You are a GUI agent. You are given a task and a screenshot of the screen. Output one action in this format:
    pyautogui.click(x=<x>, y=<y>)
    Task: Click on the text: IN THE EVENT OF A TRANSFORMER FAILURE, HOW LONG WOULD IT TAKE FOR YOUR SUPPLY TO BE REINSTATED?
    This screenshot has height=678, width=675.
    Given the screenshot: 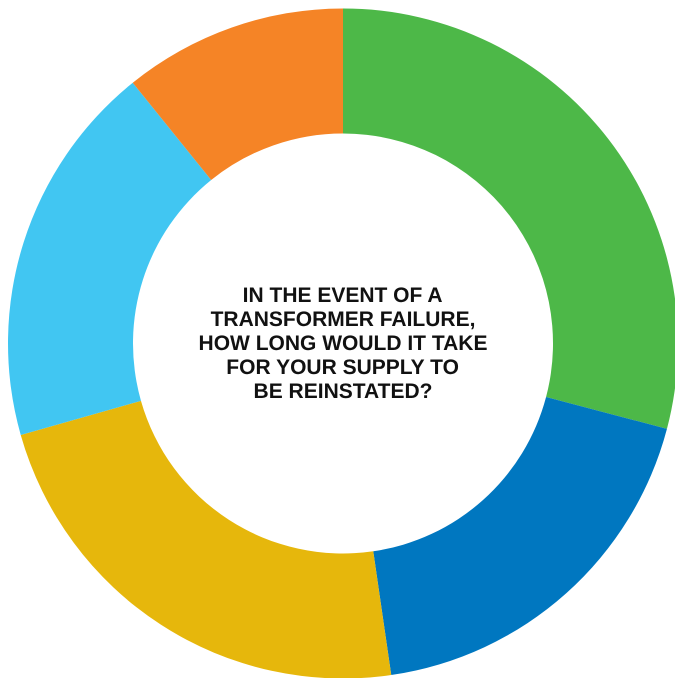 What is the action you would take?
    pyautogui.click(x=343, y=343)
    